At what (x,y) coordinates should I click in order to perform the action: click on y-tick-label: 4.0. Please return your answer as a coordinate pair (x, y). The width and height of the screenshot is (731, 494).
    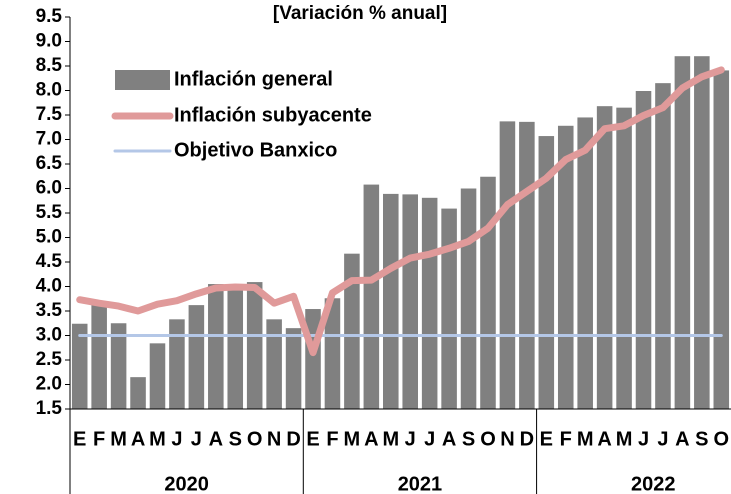
    Looking at the image, I should click on (49, 286).